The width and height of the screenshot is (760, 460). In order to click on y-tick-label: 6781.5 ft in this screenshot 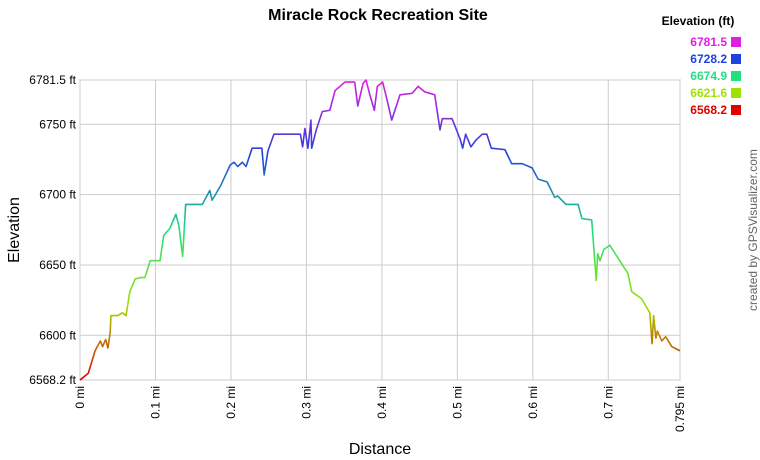, I will do `click(52, 80)`.